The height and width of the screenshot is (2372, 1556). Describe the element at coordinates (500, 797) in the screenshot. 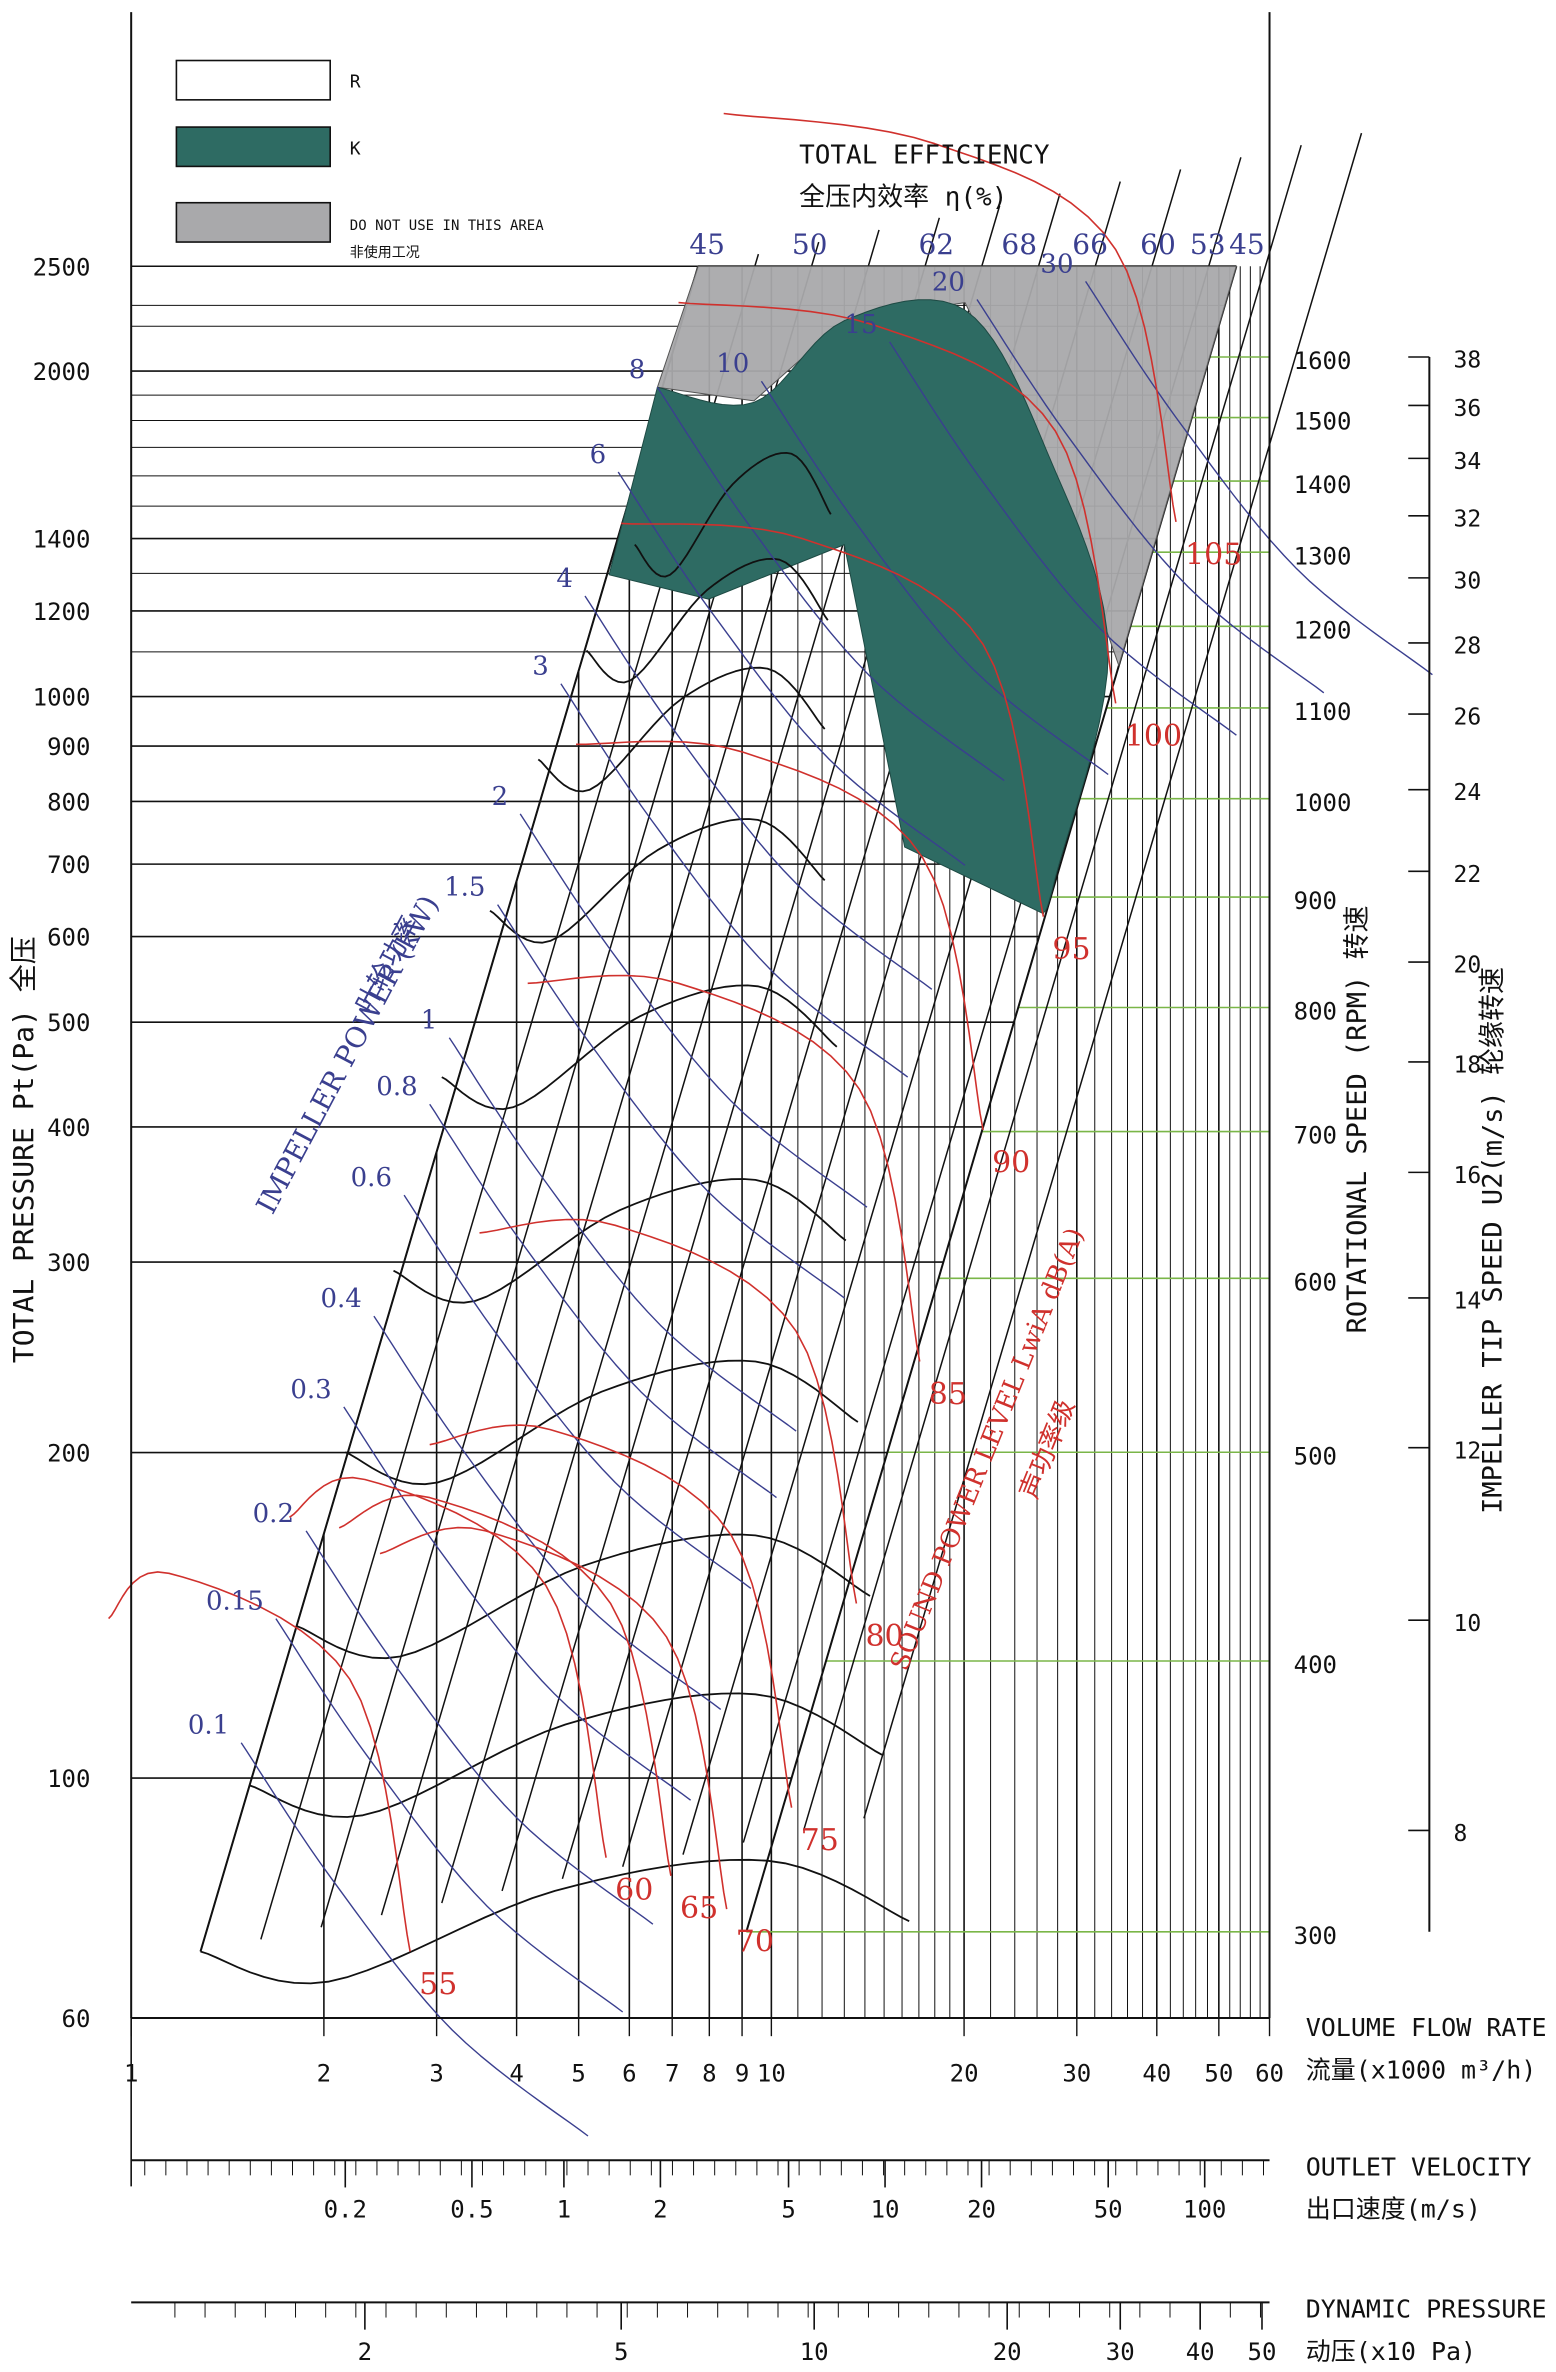

I see `power-value-label: 2` at that location.